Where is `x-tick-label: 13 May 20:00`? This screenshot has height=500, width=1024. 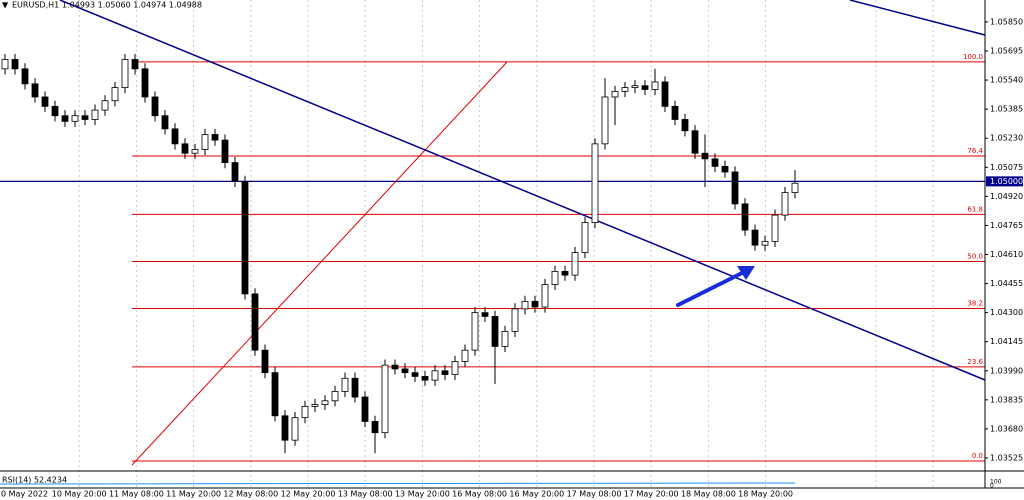 x-tick-label: 13 May 20:00 is located at coordinates (422, 494).